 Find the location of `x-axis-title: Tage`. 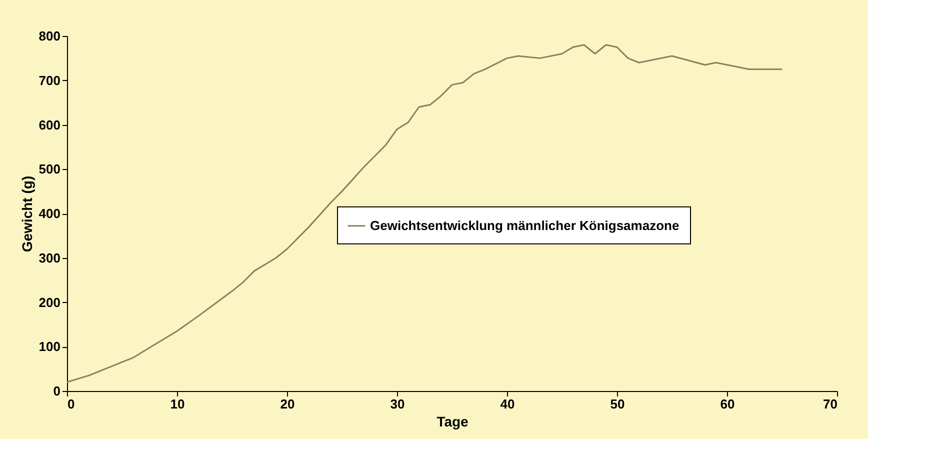

x-axis-title: Tage is located at coordinates (452, 422).